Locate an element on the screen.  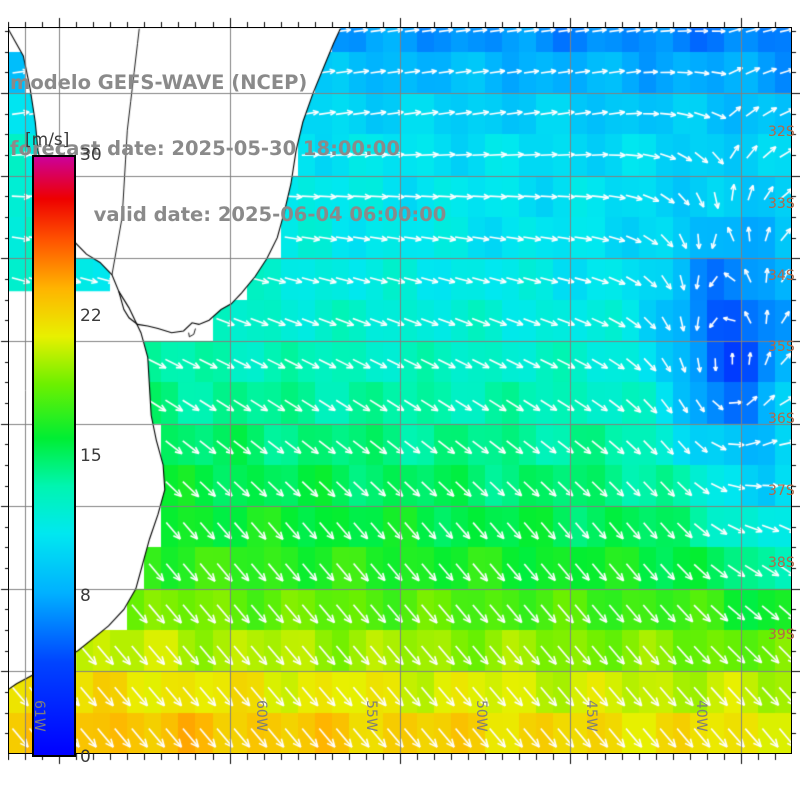
colorbar-tick-0: 0 is located at coordinates (85, 757).